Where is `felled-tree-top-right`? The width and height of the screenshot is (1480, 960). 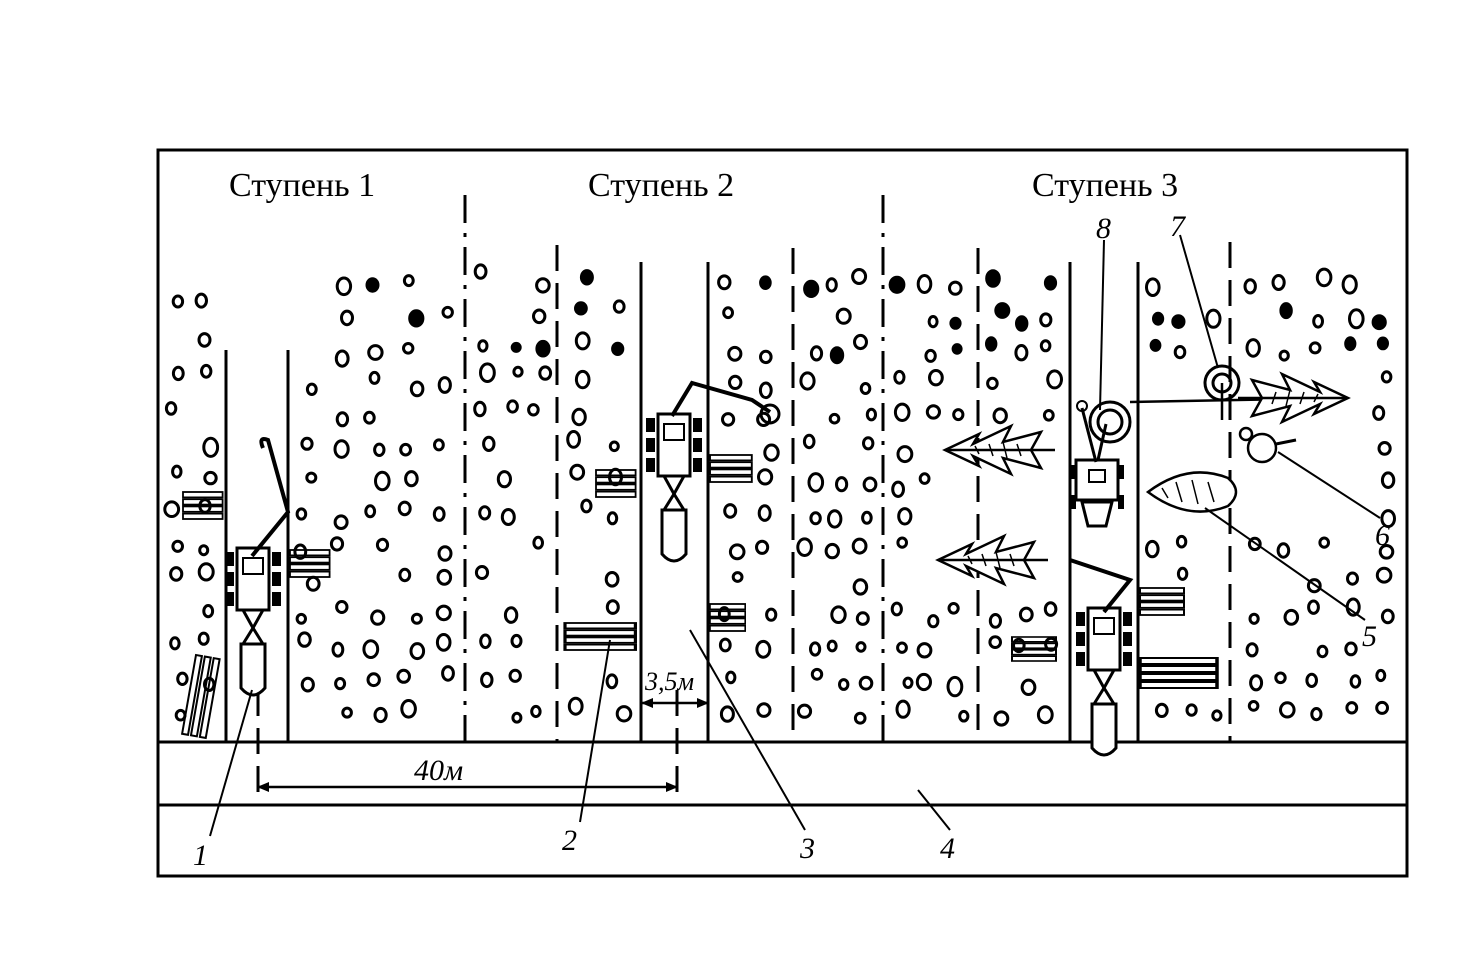
felled-tree-top-right is located at coordinates (1293, 398).